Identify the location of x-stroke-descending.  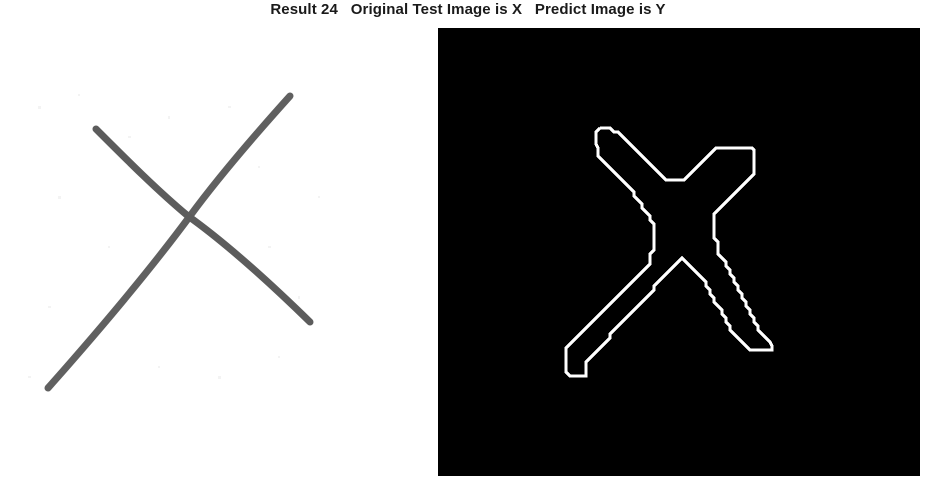
(203, 225).